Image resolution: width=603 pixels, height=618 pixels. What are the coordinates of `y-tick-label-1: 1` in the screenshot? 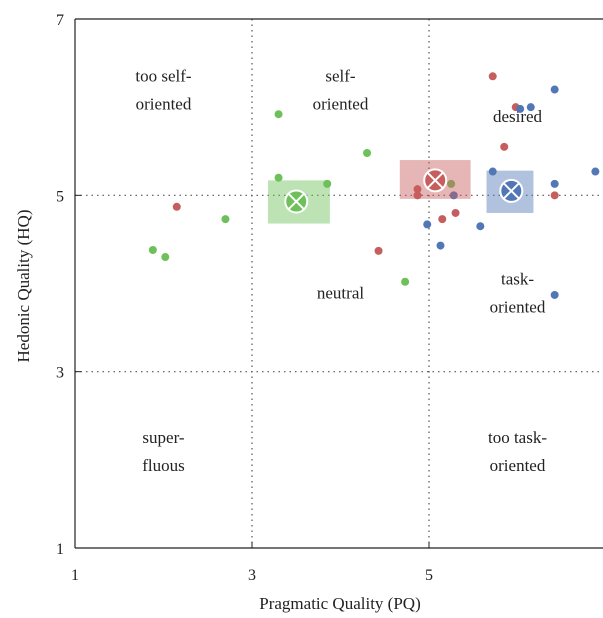 It's located at (60, 549).